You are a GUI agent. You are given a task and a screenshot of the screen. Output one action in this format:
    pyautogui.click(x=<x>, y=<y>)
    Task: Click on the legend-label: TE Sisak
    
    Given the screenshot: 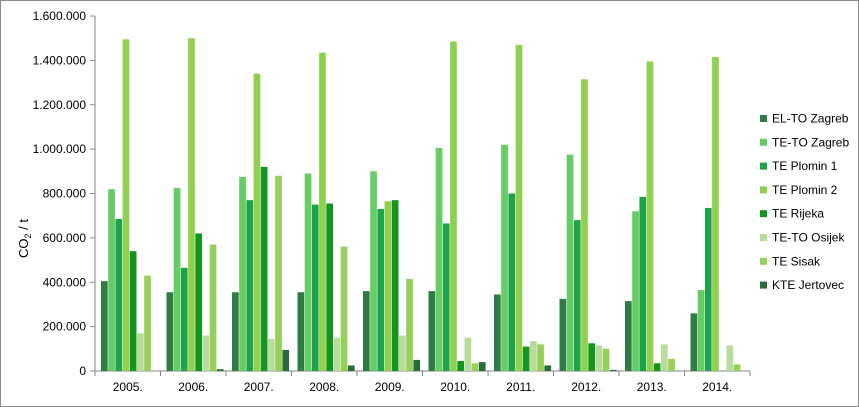 What is the action you would take?
    pyautogui.click(x=796, y=261)
    